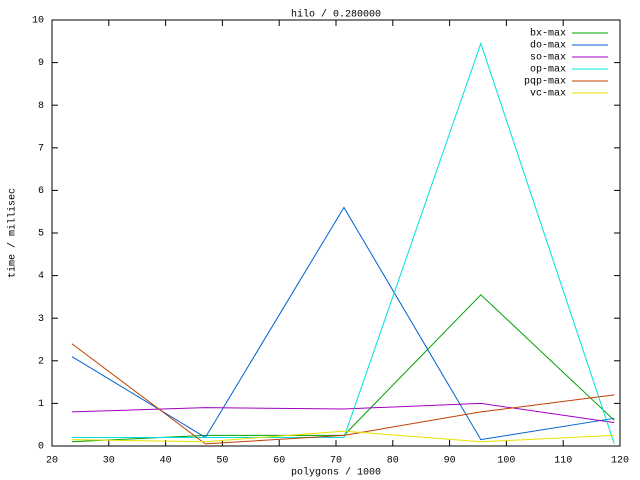 The width and height of the screenshot is (640, 480). What do you see at coordinates (38, 21) in the screenshot?
I see `y-tick-label: 10` at bounding box center [38, 21].